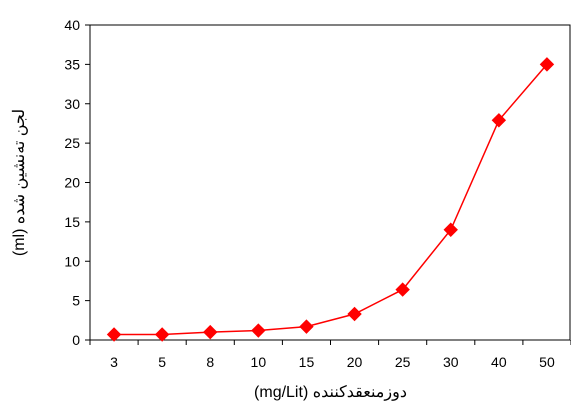 This screenshot has width=571, height=405. What do you see at coordinates (72, 183) in the screenshot?
I see `y-tick-label: 20` at bounding box center [72, 183].